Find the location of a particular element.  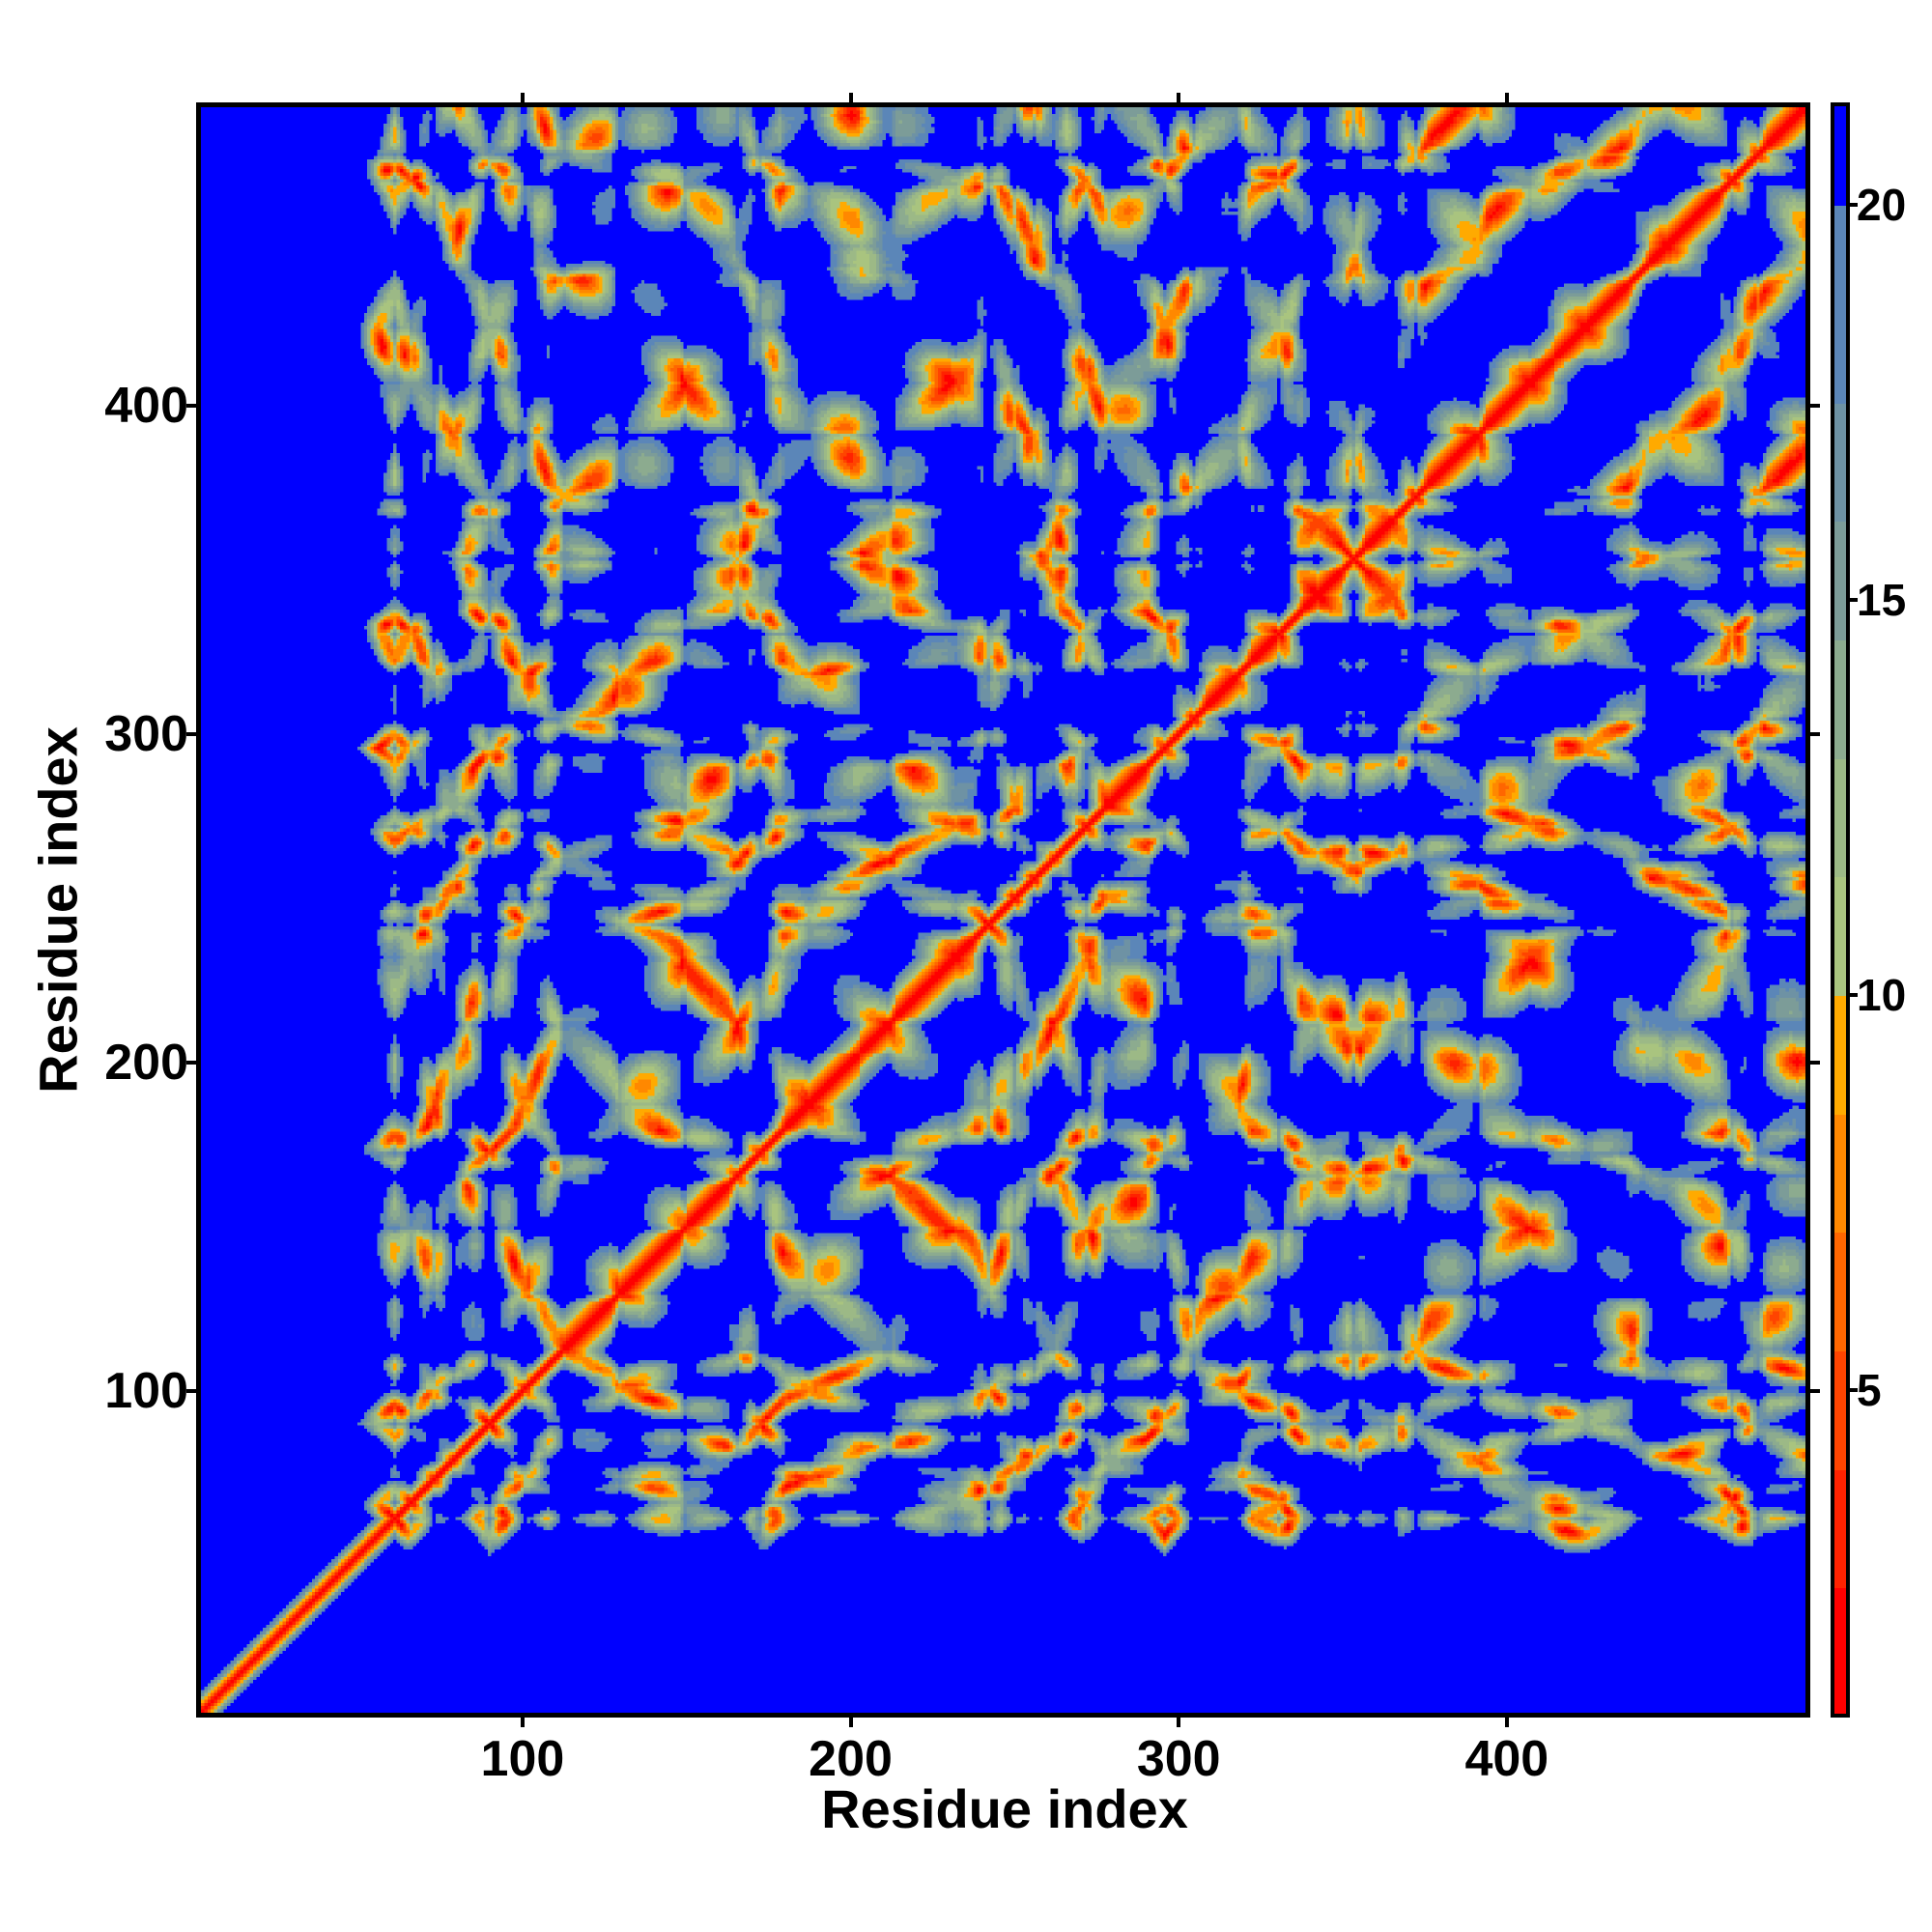

y-axis-label: Residue index is located at coordinates (58, 910).